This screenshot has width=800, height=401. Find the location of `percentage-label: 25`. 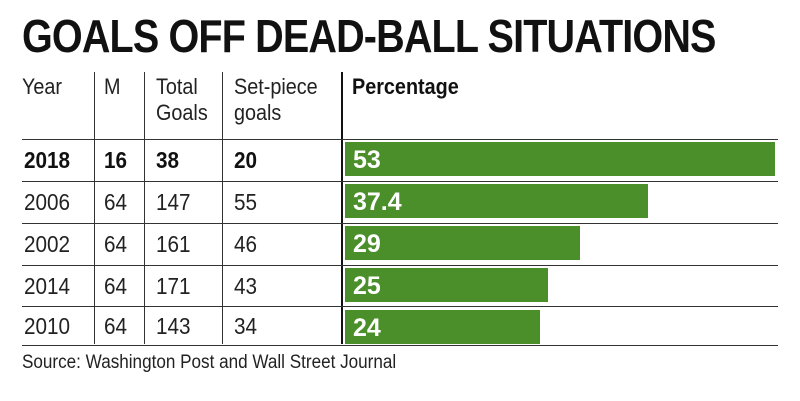

percentage-label: 25 is located at coordinates (367, 286).